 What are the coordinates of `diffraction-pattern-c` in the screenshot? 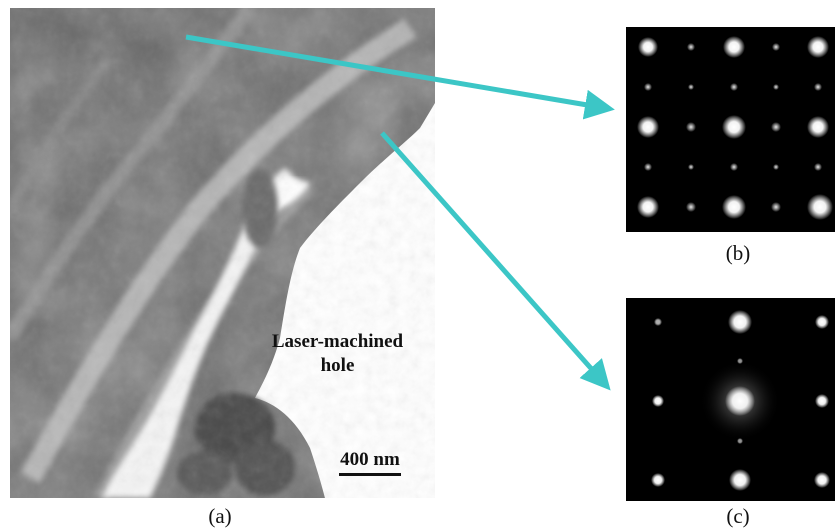 It's located at (730, 399).